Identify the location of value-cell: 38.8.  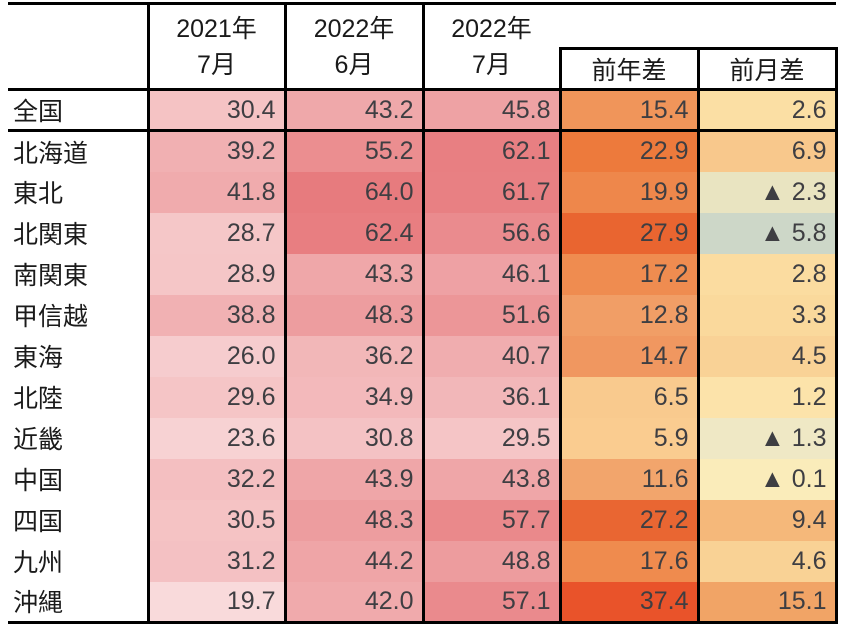
(215, 315).